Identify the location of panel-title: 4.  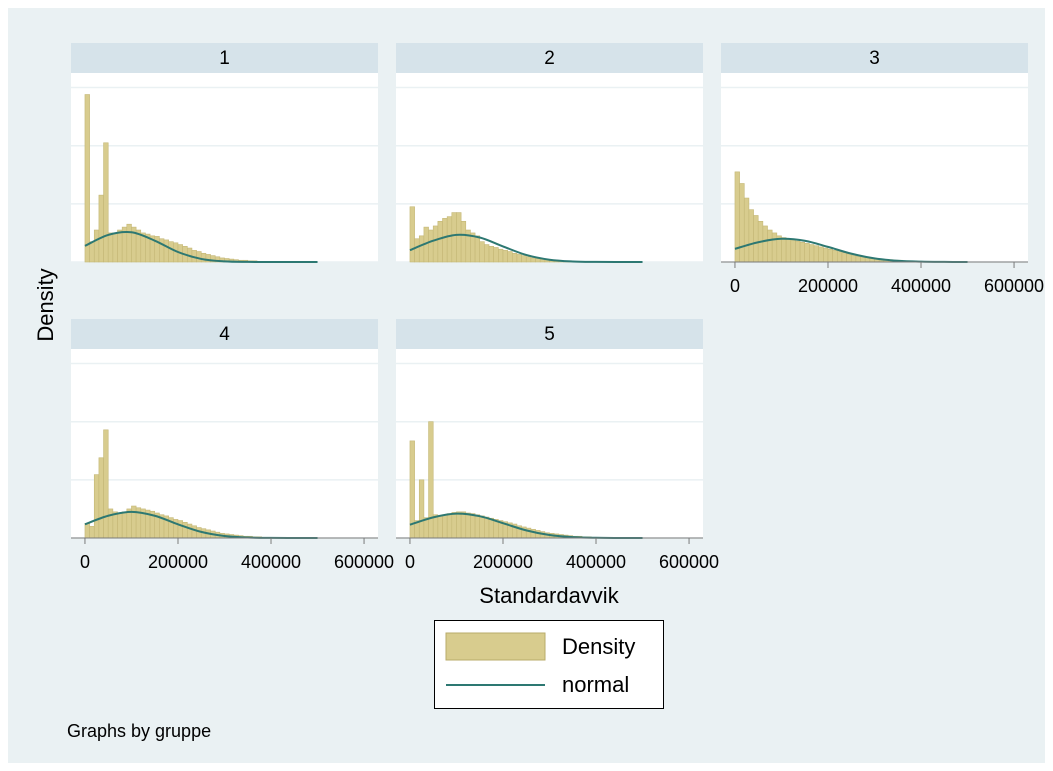
(224, 334).